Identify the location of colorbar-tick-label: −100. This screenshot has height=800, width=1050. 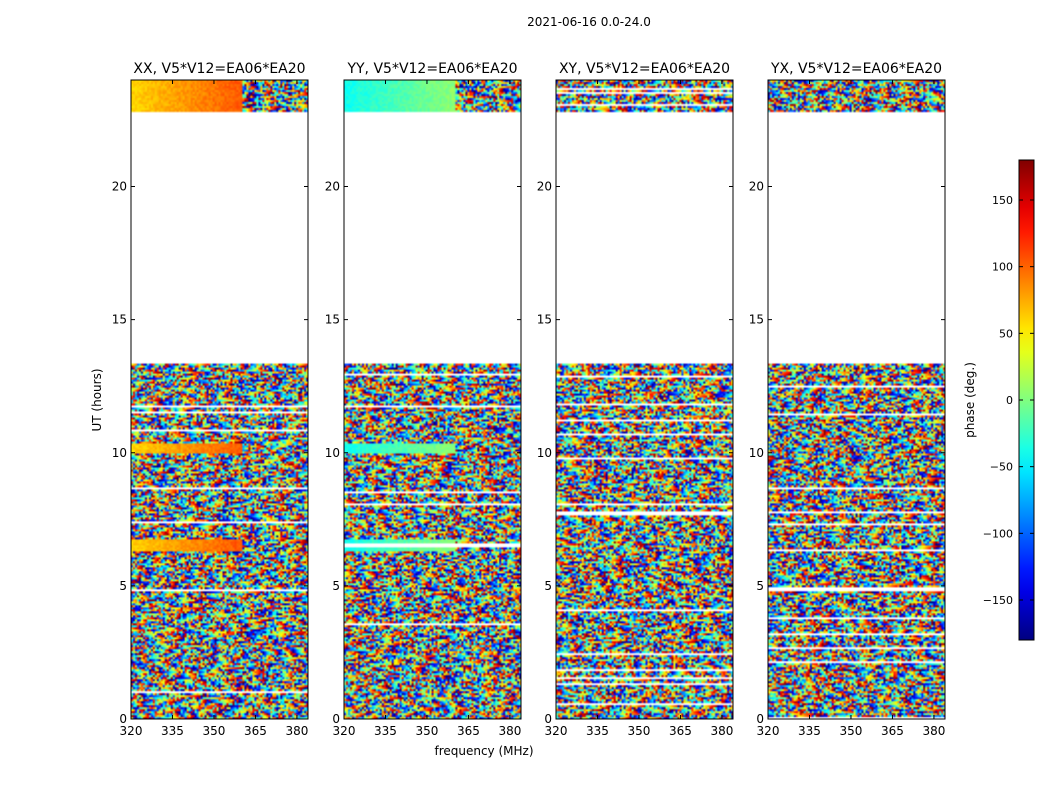
(998, 533).